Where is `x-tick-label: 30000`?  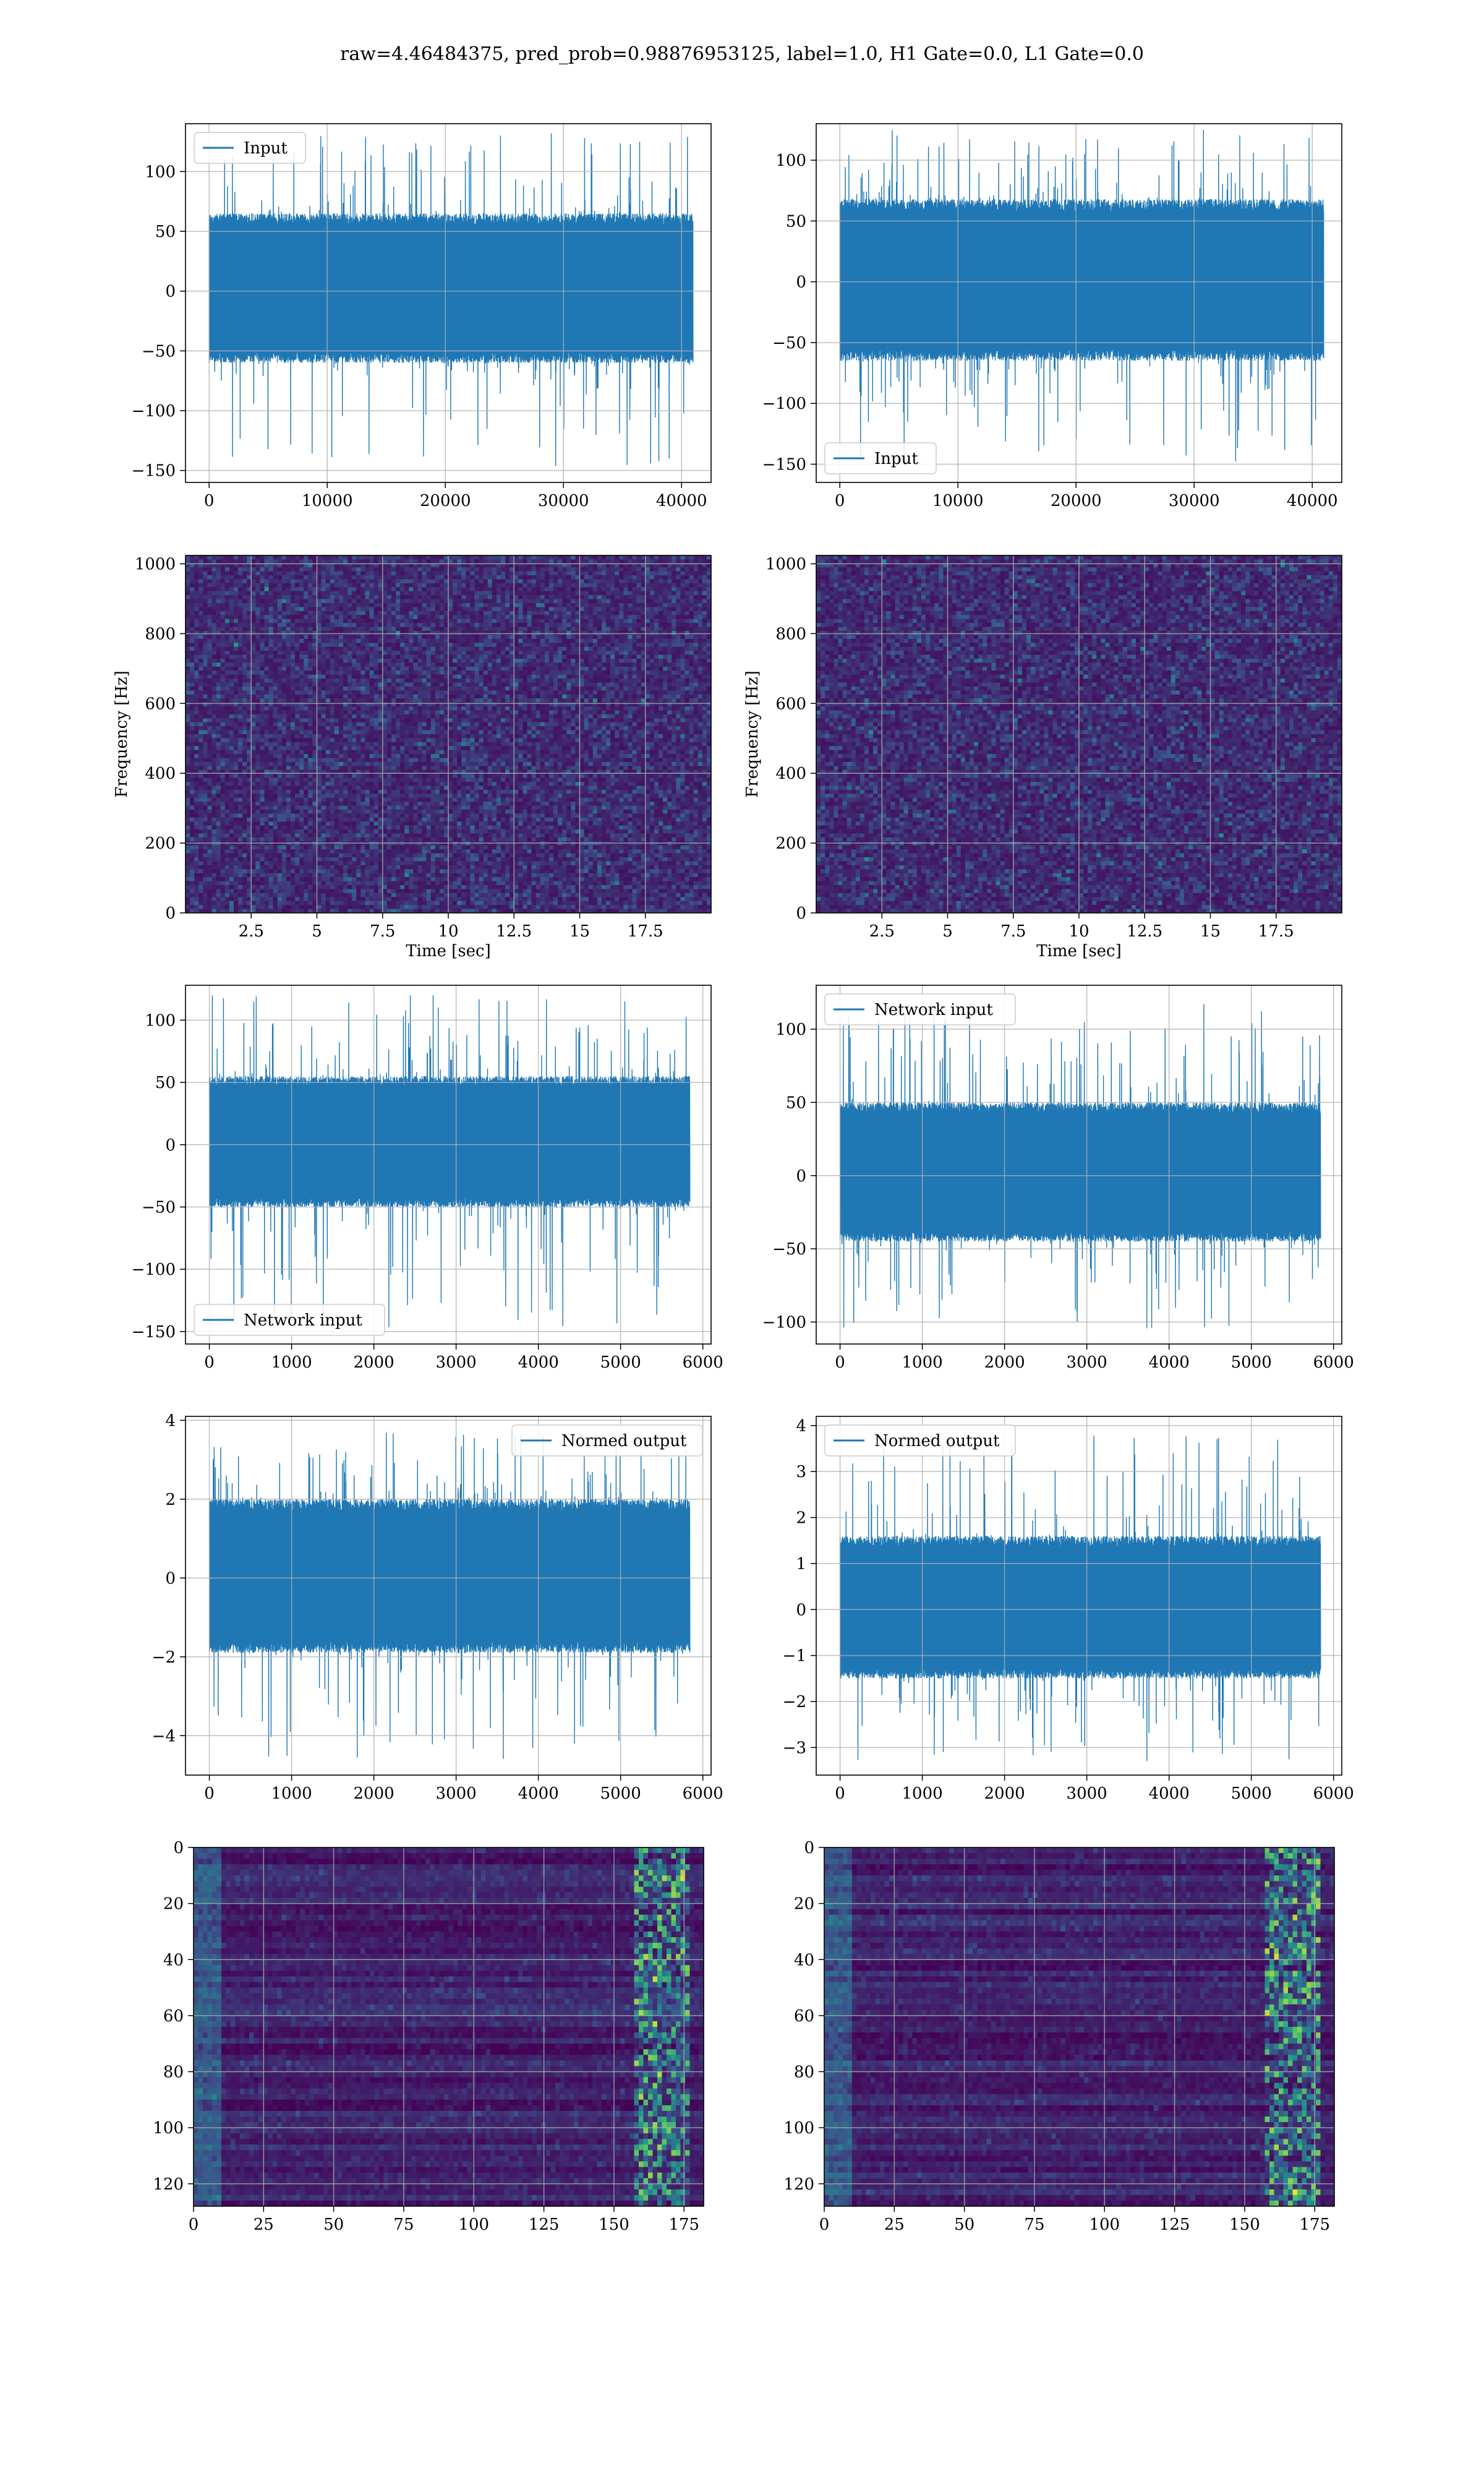 x-tick-label: 30000 is located at coordinates (1194, 501).